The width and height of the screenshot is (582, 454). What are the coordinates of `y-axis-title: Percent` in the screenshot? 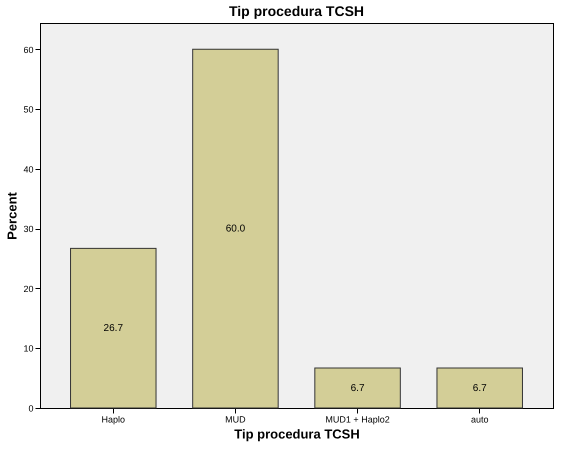 It's located at (12, 215).